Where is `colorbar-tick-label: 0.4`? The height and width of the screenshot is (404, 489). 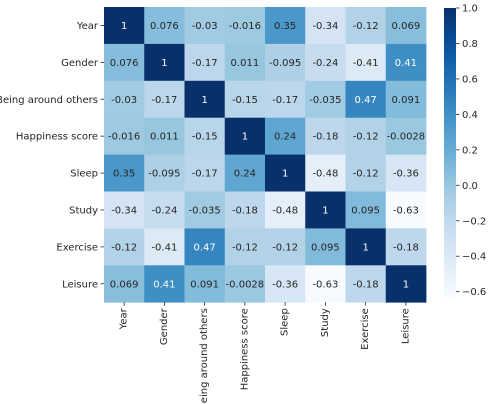 colorbar-tick-label: 0.4 is located at coordinates (470, 115).